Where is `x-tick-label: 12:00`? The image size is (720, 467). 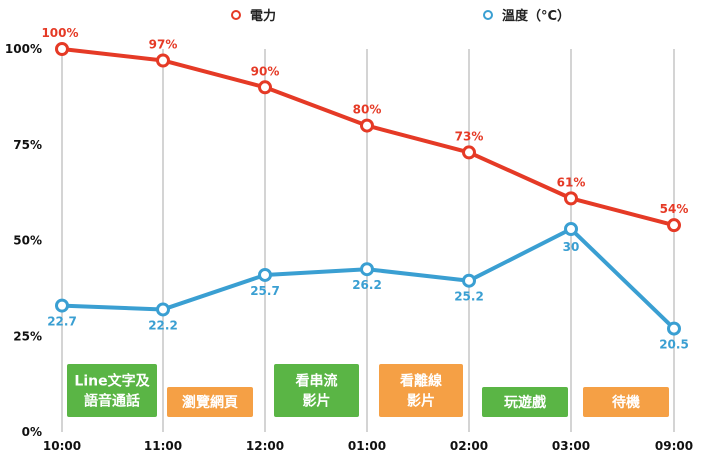
x-tick-label: 12:00 is located at coordinates (265, 446).